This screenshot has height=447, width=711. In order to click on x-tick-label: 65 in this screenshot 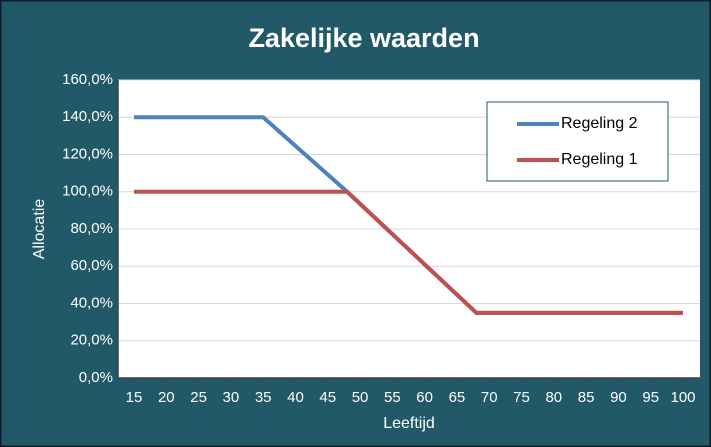, I will do `click(457, 397)`.